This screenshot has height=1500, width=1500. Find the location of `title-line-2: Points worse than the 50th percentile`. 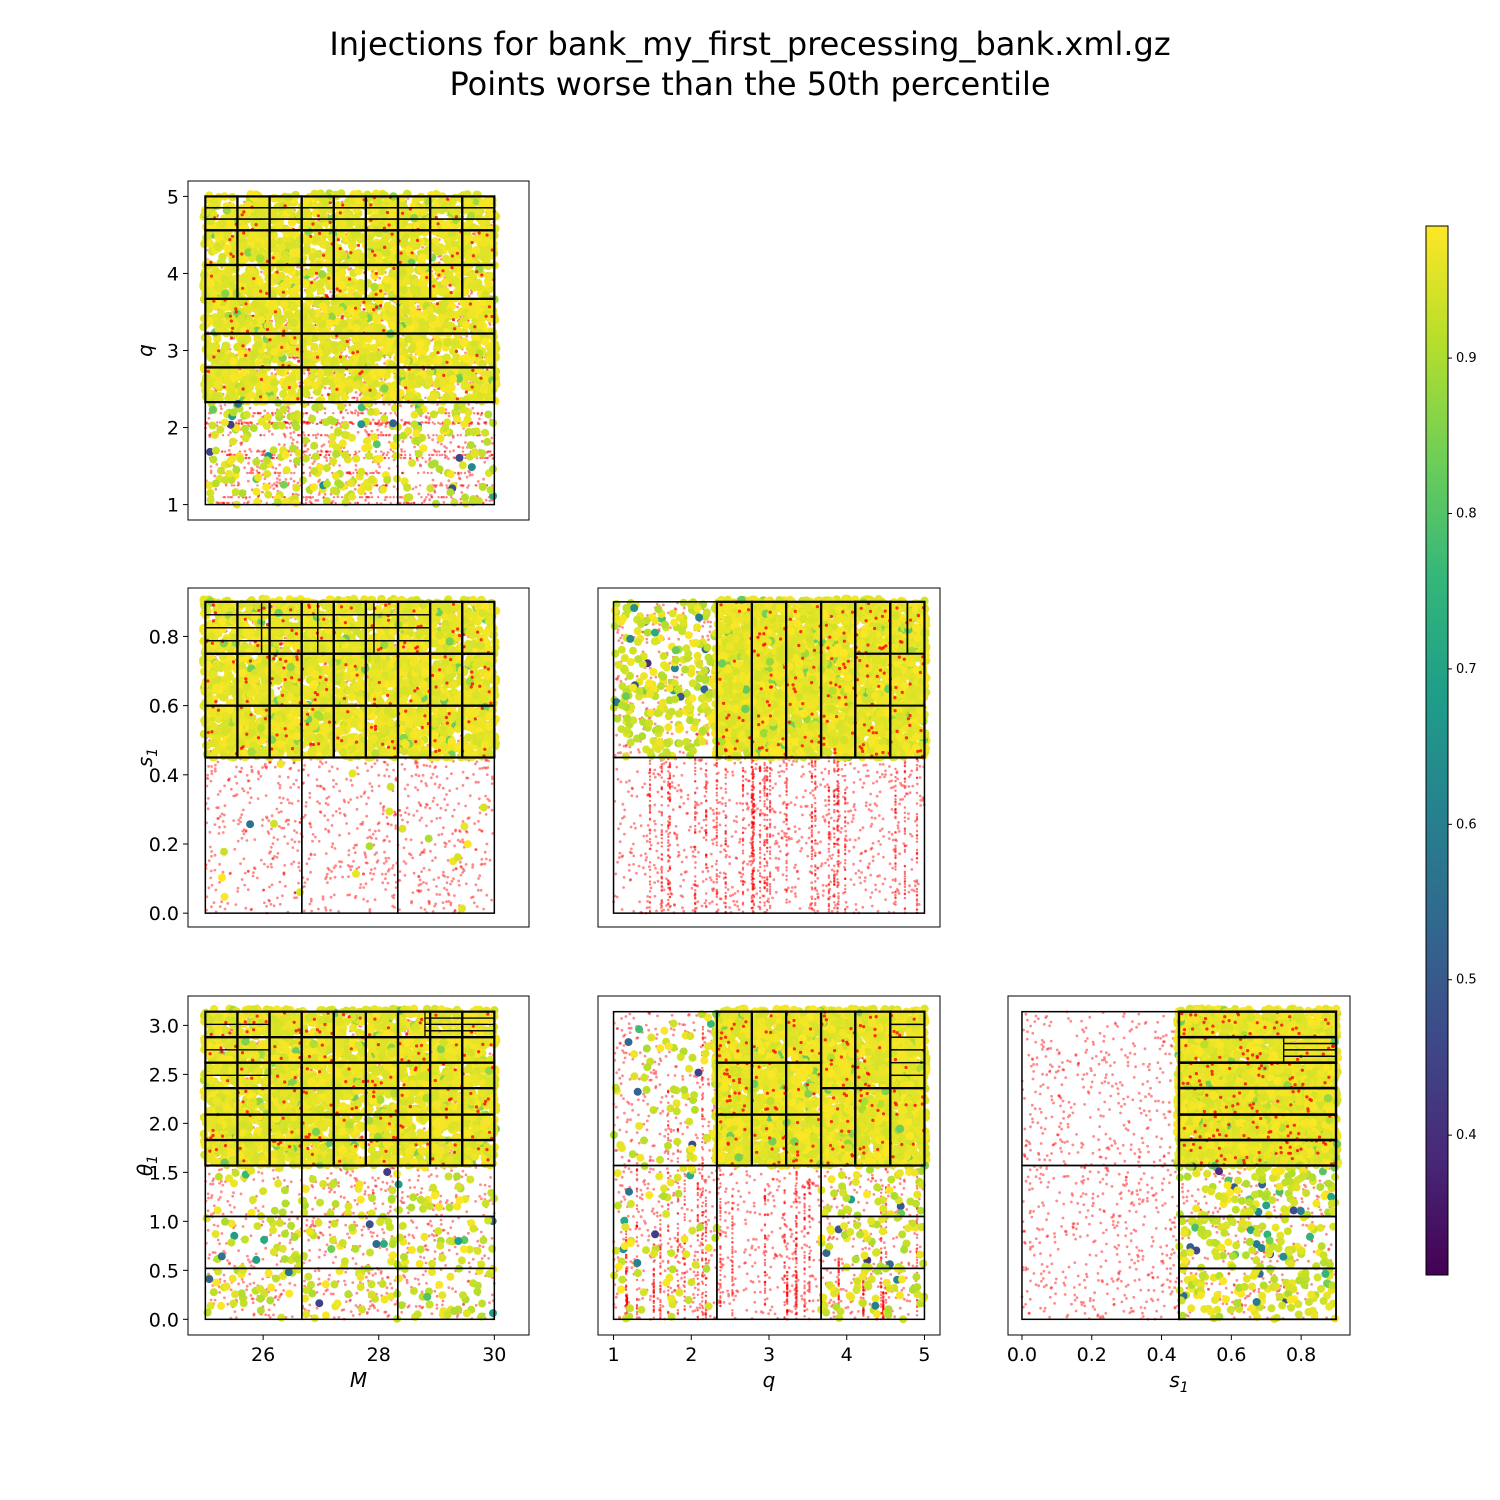

title-line-2: Points worse than the 50th percentile is located at coordinates (750, 84).